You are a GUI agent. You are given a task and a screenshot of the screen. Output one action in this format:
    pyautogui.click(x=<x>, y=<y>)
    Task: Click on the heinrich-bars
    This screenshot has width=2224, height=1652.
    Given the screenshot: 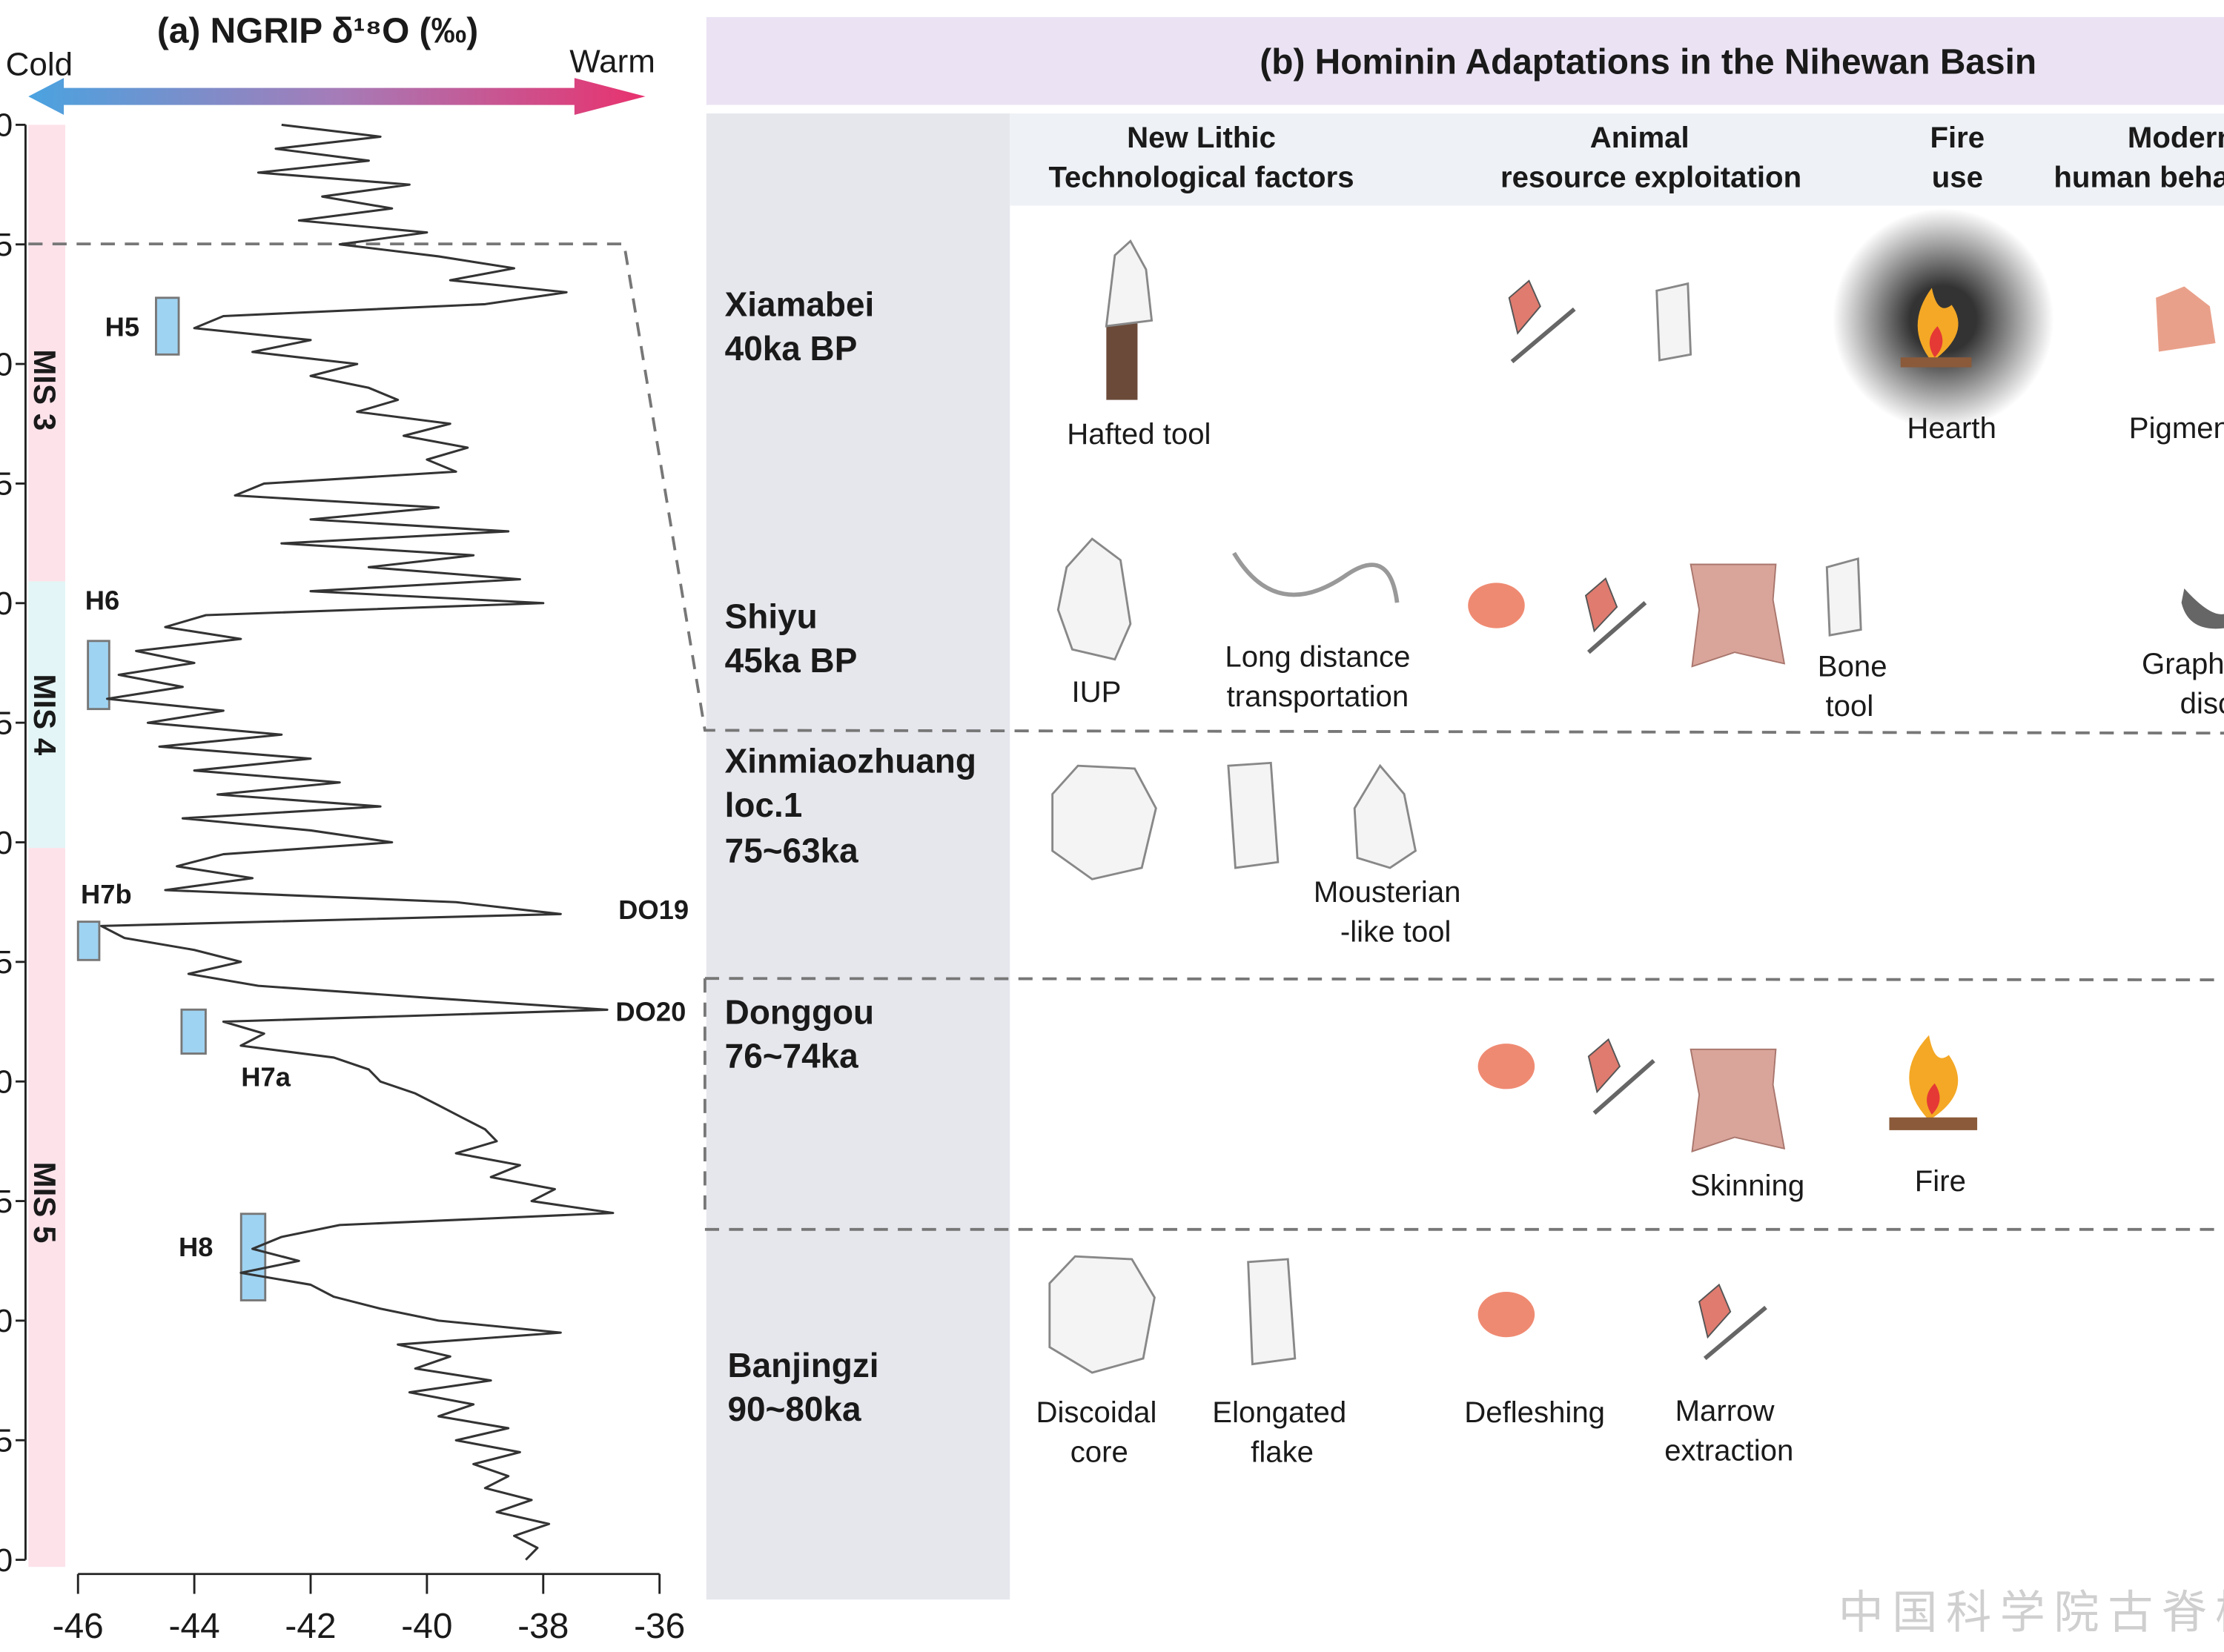 What is the action you would take?
    pyautogui.click(x=171, y=798)
    